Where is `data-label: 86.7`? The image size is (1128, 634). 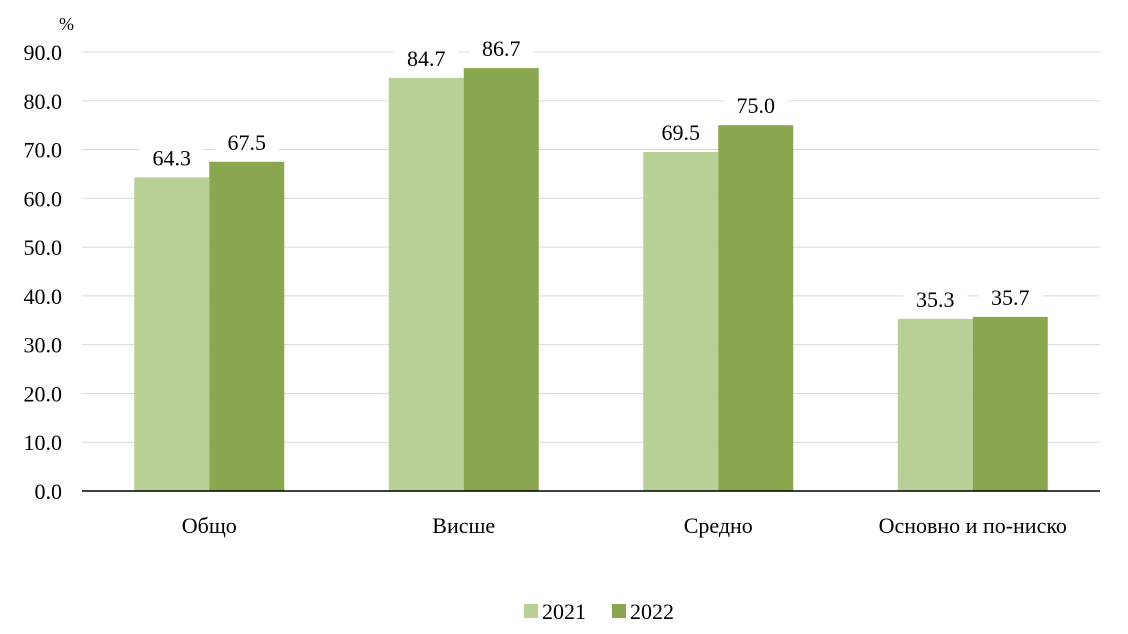 data-label: 86.7 is located at coordinates (501, 48).